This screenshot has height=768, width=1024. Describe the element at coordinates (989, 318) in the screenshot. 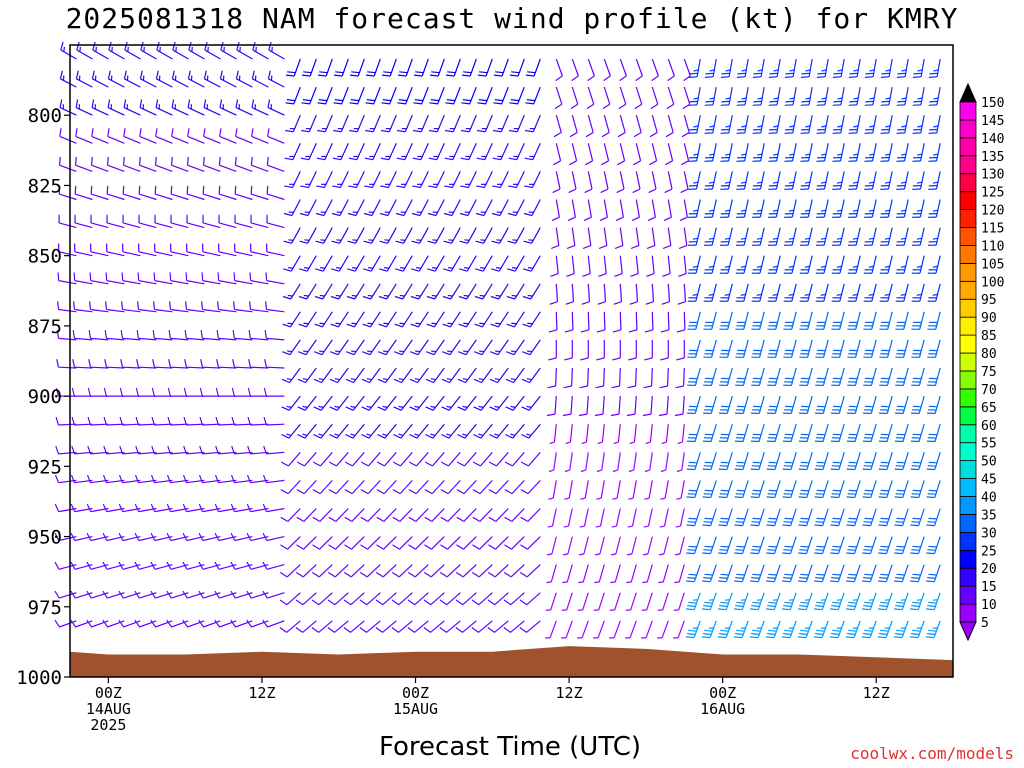

I see `colorbar-label: 90` at that location.